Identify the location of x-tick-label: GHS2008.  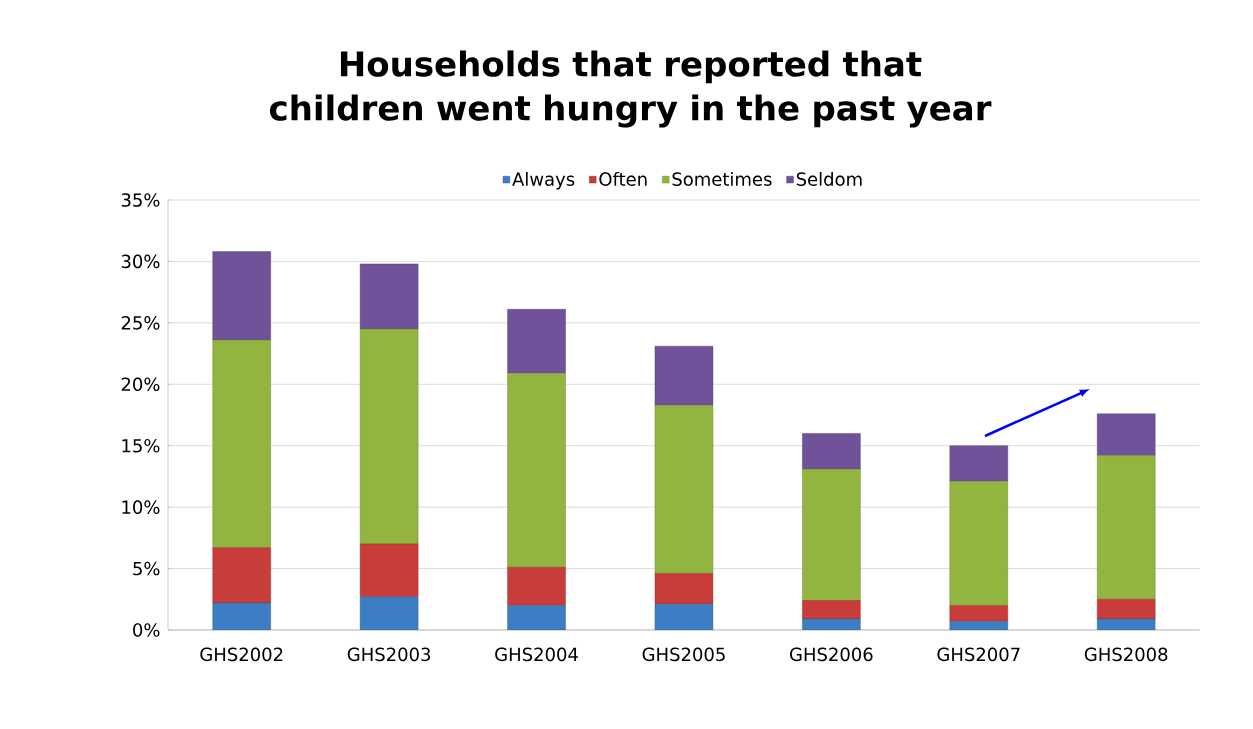
(1126, 654).